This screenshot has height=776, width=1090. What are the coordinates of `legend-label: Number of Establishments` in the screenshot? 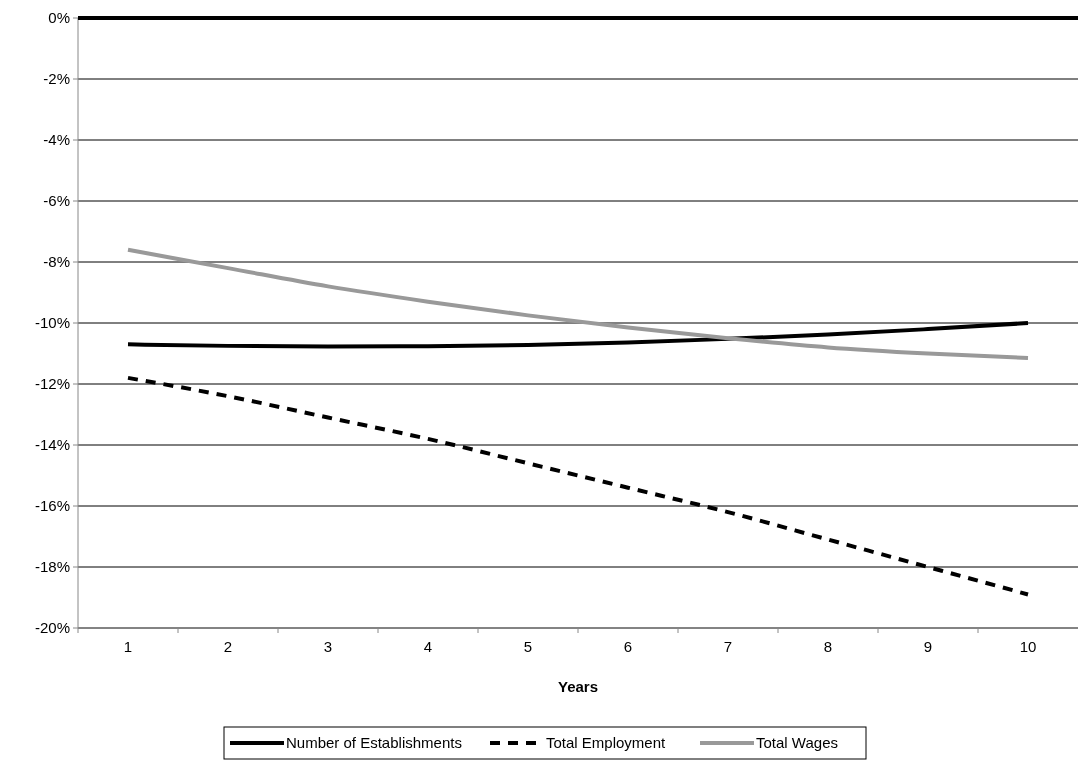 It's located at (374, 743).